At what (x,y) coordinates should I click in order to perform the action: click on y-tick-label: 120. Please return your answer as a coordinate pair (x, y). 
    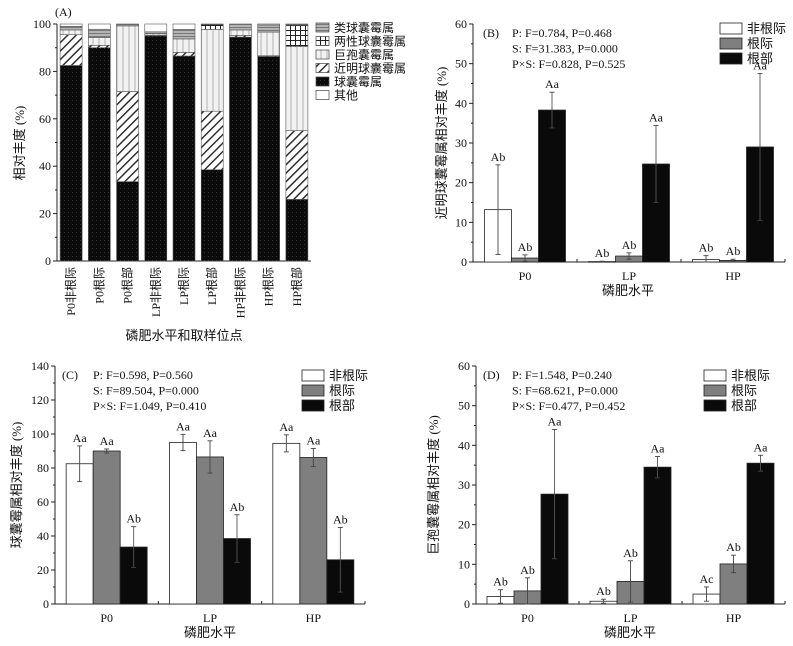
    Looking at the image, I should click on (40, 400).